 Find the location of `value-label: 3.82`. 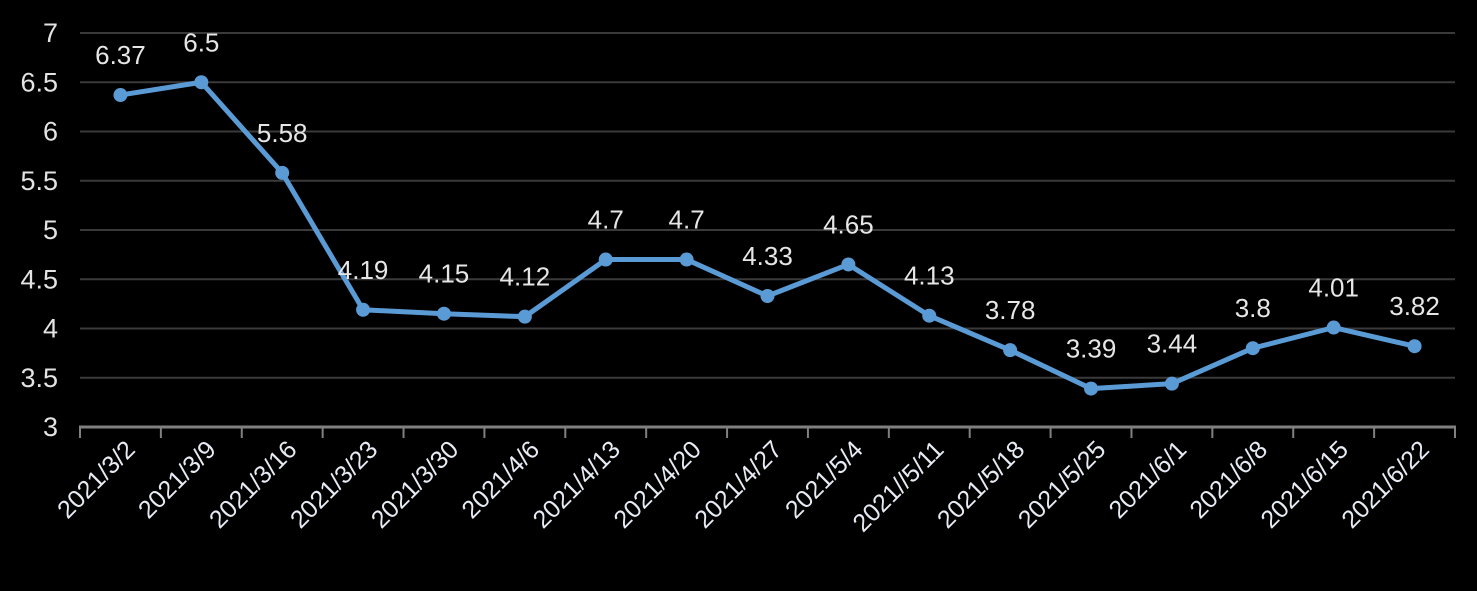

value-label: 3.82 is located at coordinates (1414, 306).